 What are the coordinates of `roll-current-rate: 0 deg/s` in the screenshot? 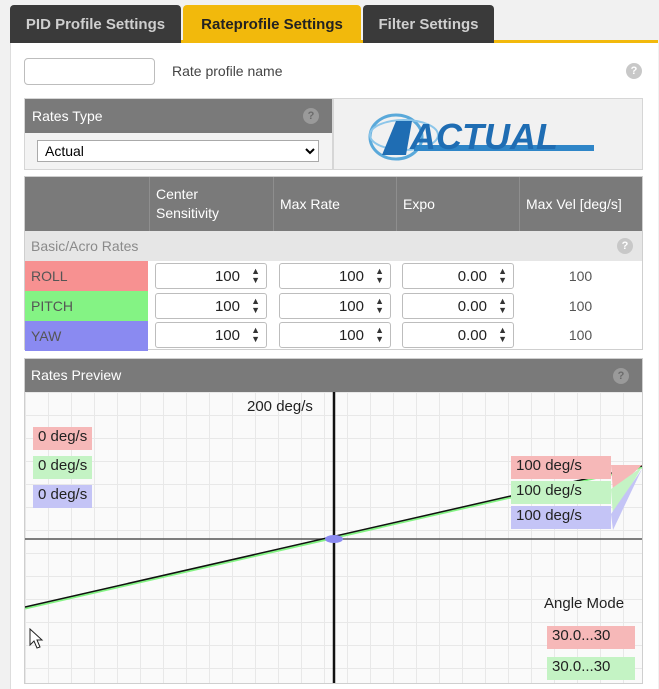 It's located at (63, 438).